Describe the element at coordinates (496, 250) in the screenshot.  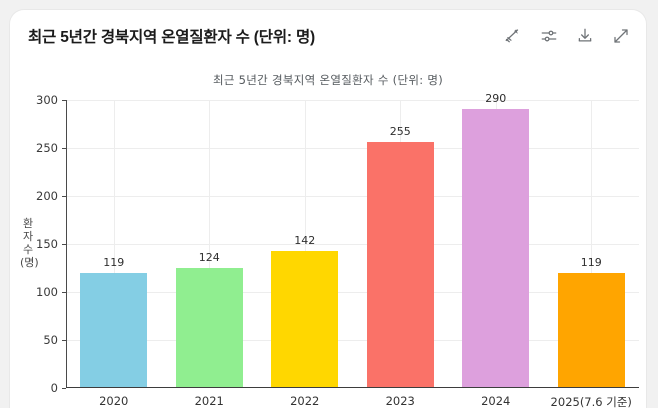
I see `bar: 290 2024` at that location.